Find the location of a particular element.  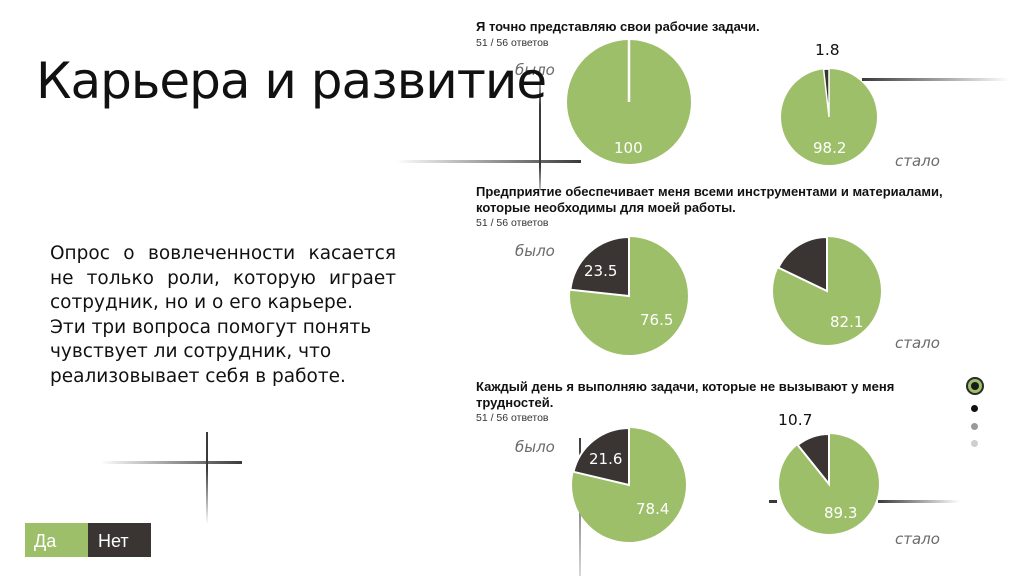

question-title-line: Я точно представляю свои рабочие задачи. is located at coordinates (618, 26).